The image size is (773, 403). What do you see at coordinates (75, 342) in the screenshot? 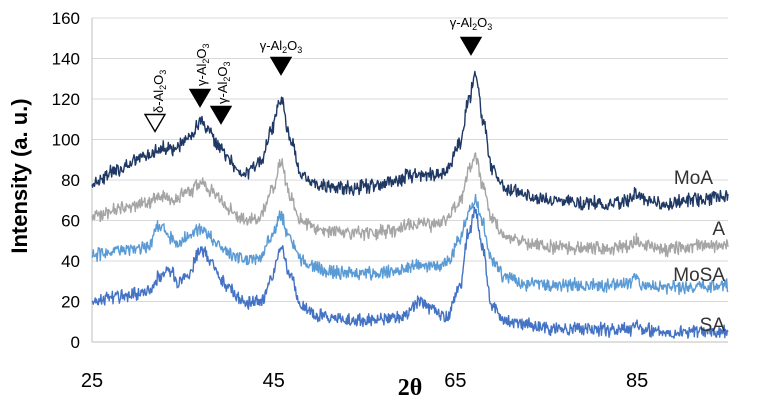
I see `y-tick-label: 0` at bounding box center [75, 342].